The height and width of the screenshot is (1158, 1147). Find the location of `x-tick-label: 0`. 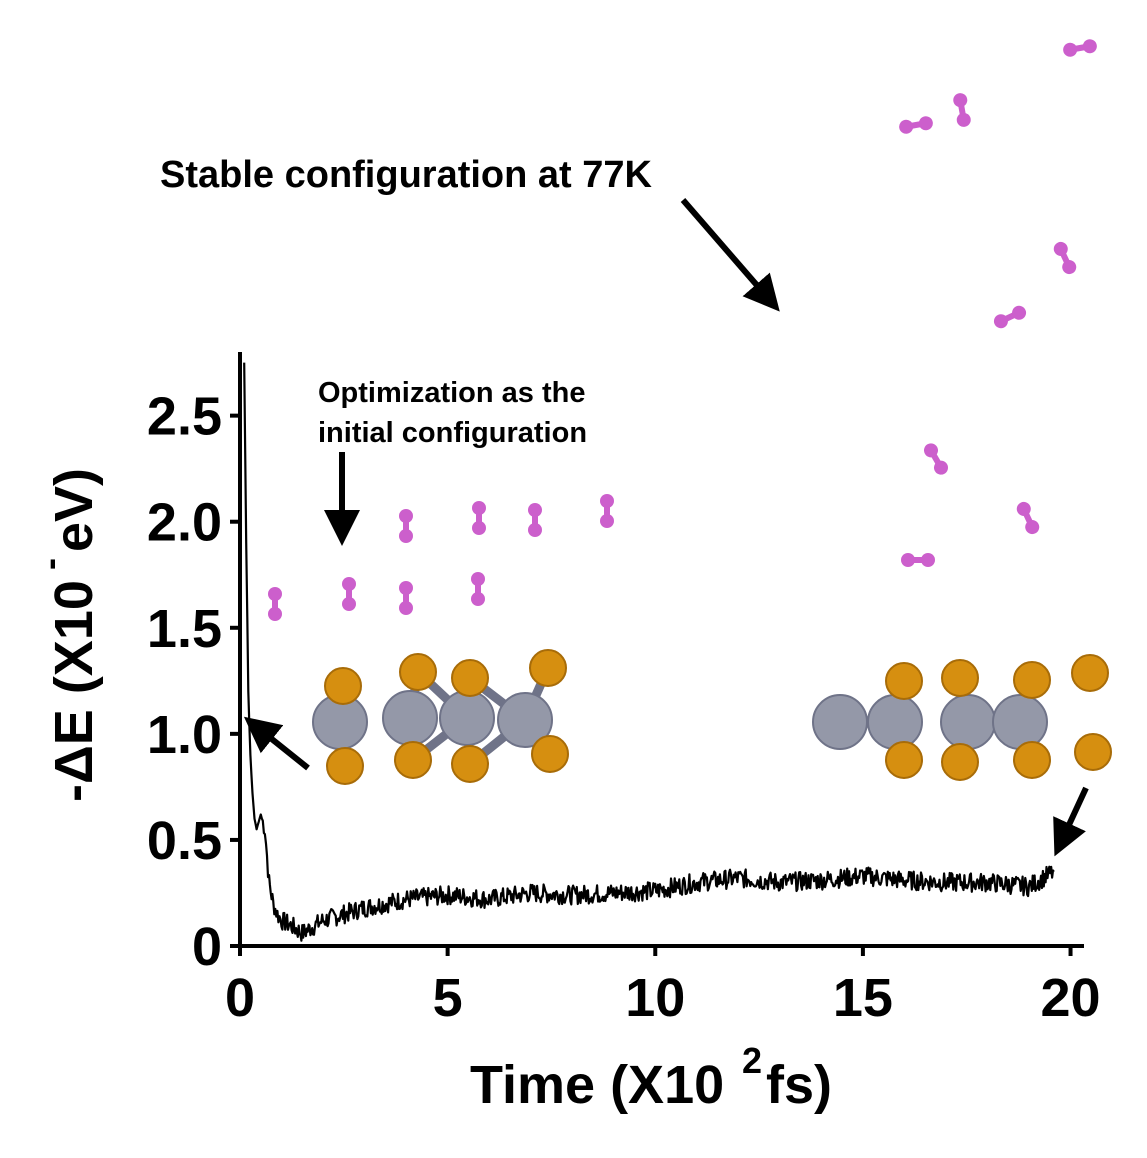

x-tick-label: 0 is located at coordinates (240, 998).